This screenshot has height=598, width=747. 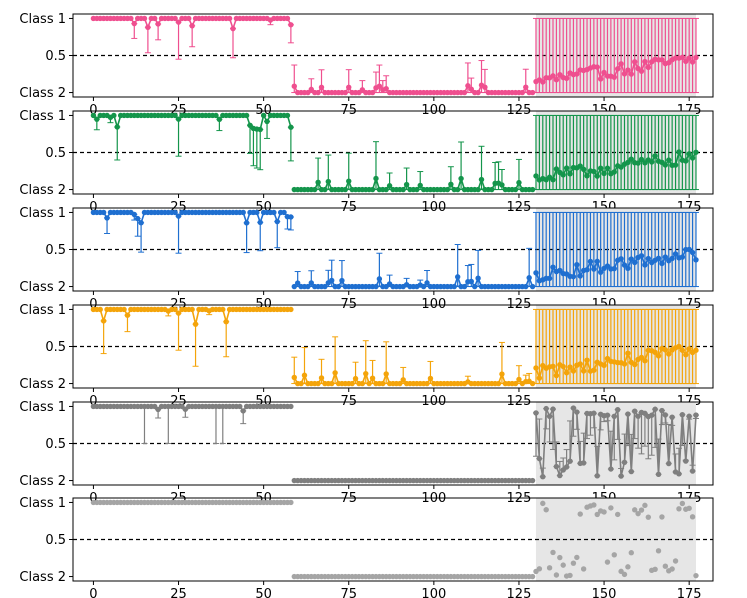 I want to click on x-tick-label: 150, so click(x=604, y=592).